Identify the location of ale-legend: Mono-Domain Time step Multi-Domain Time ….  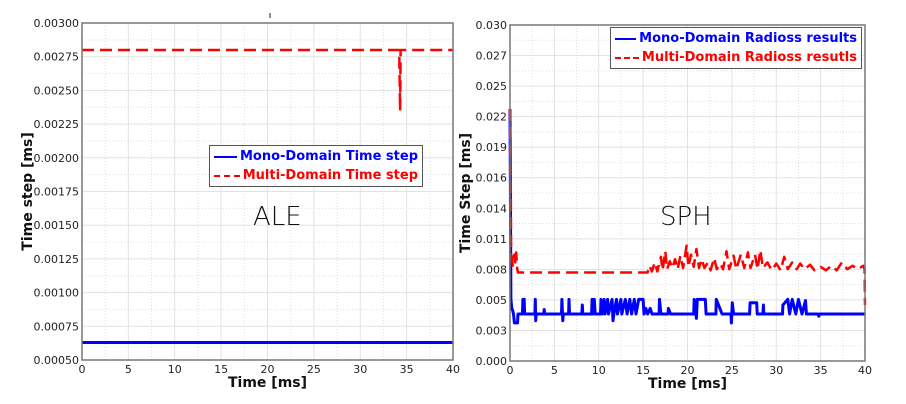
(316, 166).